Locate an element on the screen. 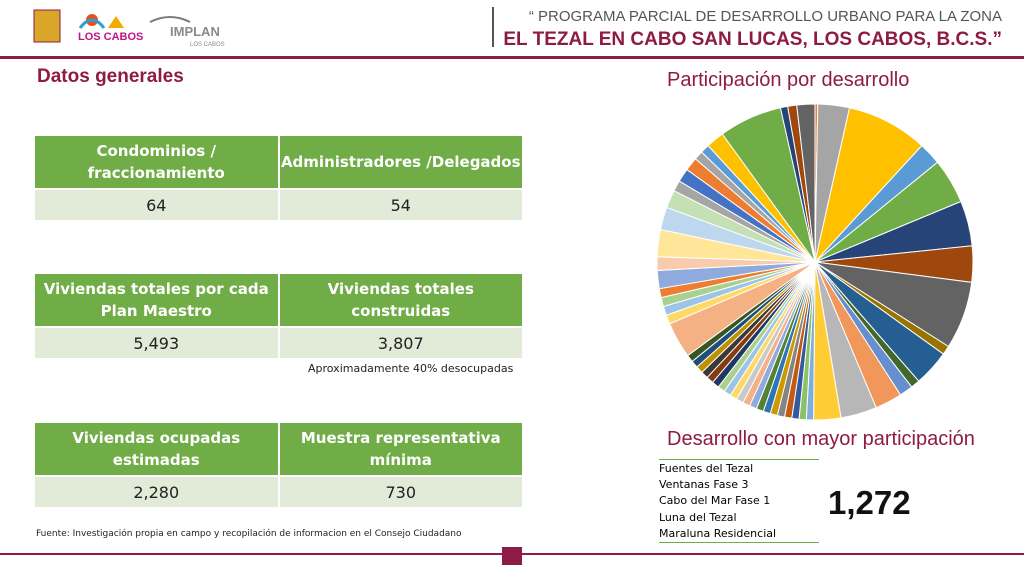 Image resolution: width=1024 pixels, height=575 pixels. pie-slice is located at coordinates (806, 183).